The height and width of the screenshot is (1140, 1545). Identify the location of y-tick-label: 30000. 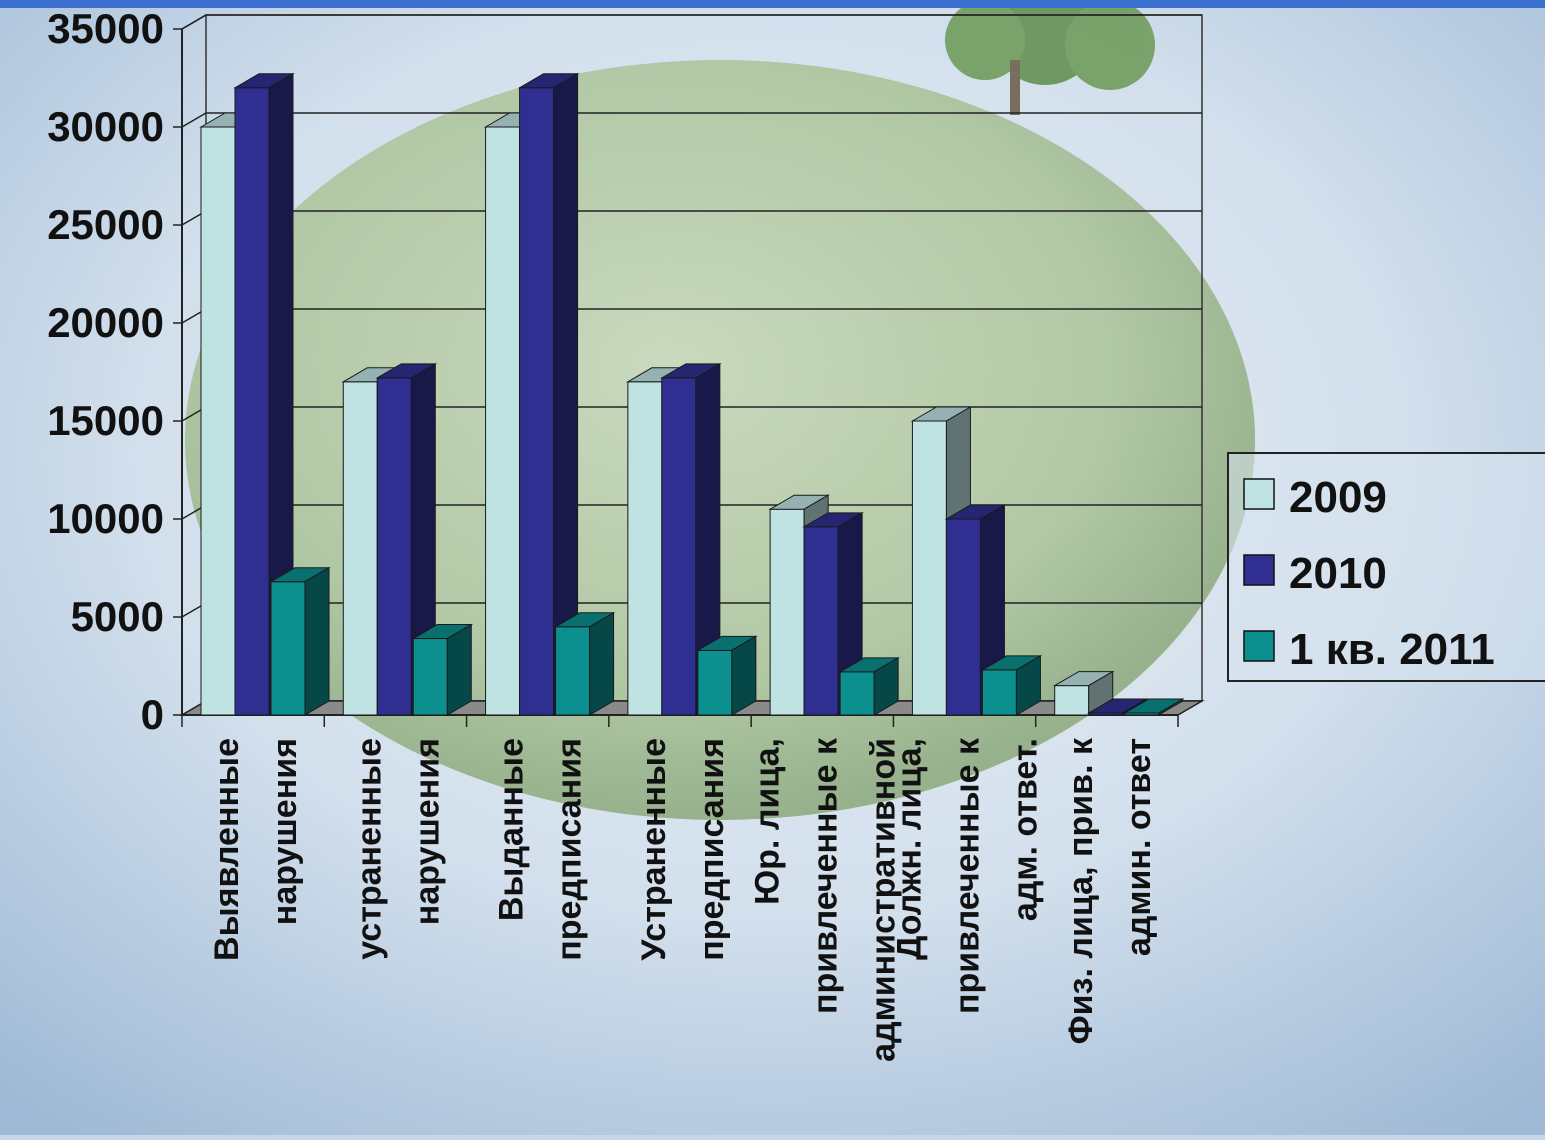
(105, 126).